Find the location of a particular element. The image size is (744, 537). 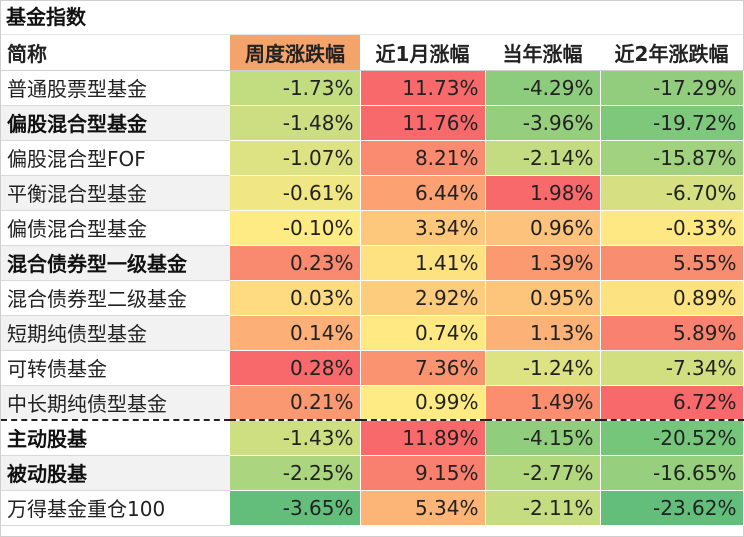

month-change-cell: 9.15% is located at coordinates (423, 473).